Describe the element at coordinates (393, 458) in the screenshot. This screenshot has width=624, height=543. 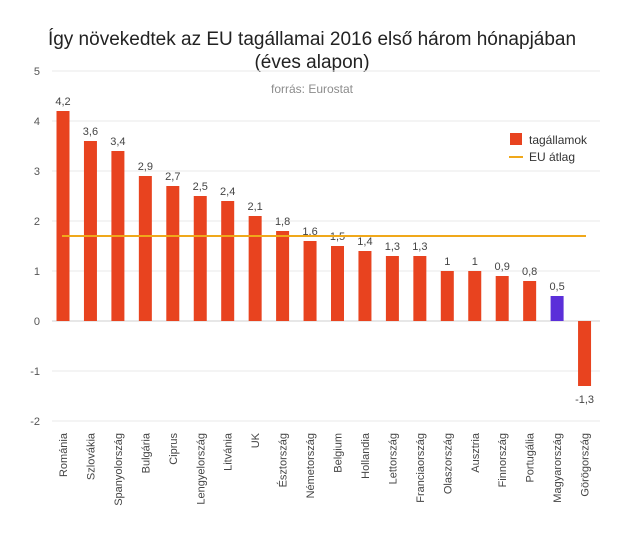
I see `x-tick-label: Lettország` at that location.